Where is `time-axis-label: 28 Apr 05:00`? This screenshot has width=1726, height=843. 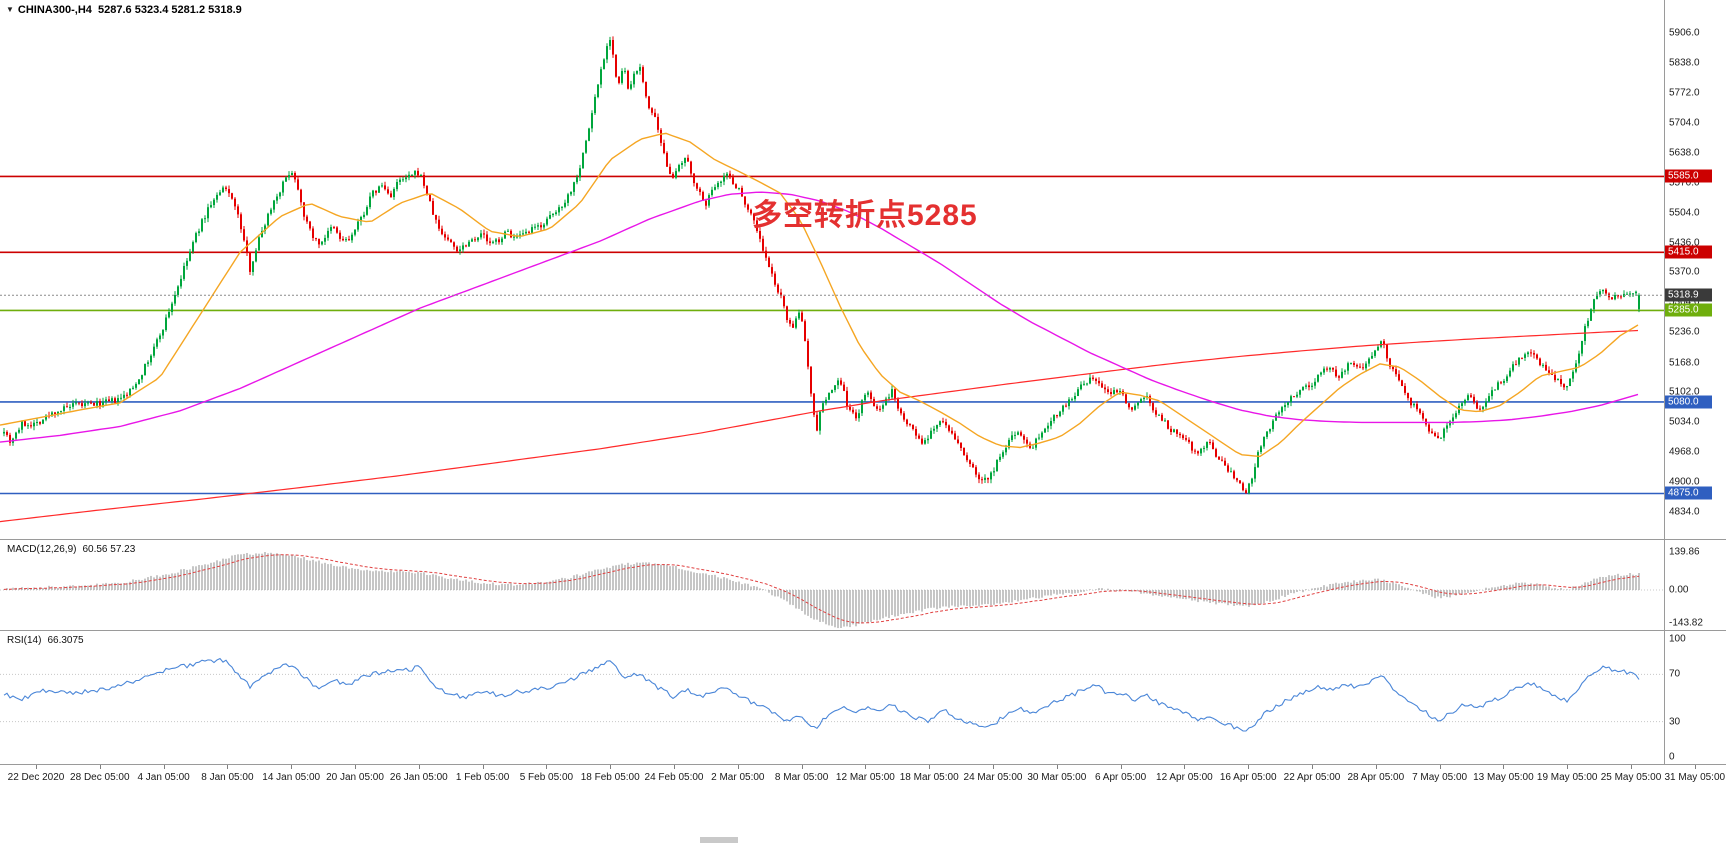 time-axis-label: 28 Apr 05:00 is located at coordinates (1376, 777).